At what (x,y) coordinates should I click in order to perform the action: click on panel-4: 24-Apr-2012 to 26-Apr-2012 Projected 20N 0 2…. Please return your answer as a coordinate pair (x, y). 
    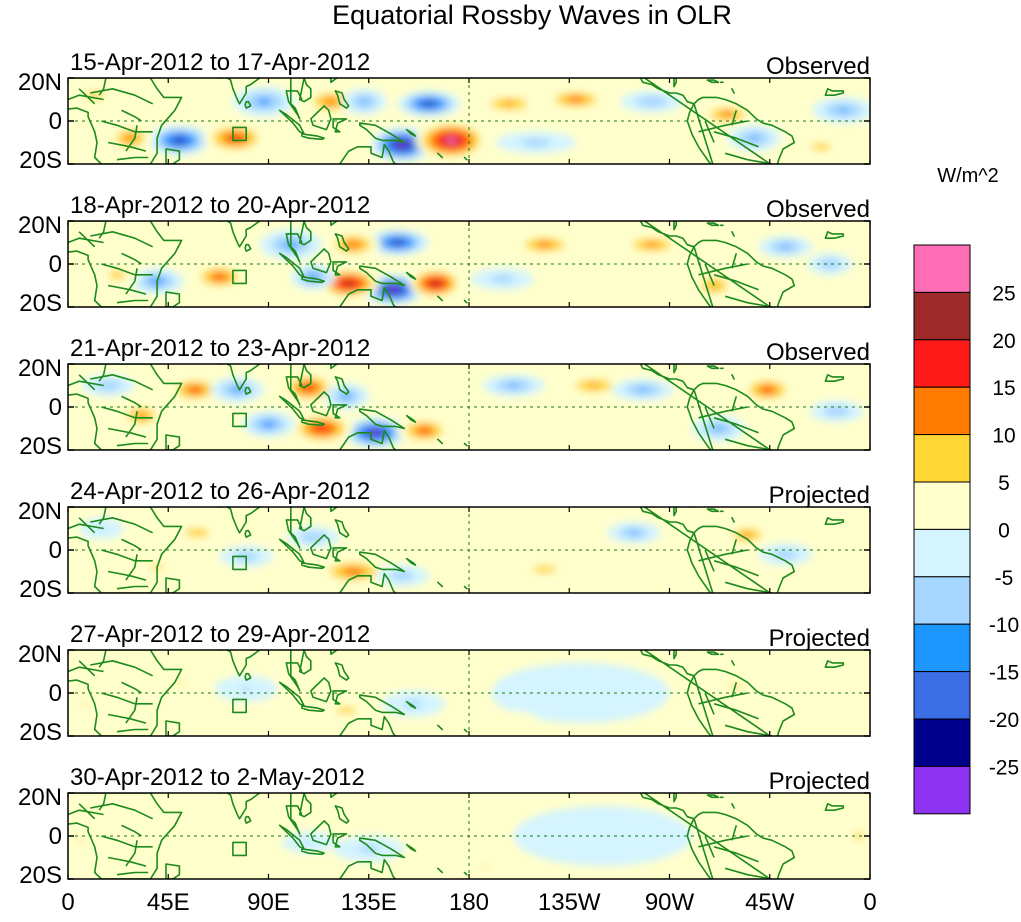
    Looking at the image, I should click on (444, 540).